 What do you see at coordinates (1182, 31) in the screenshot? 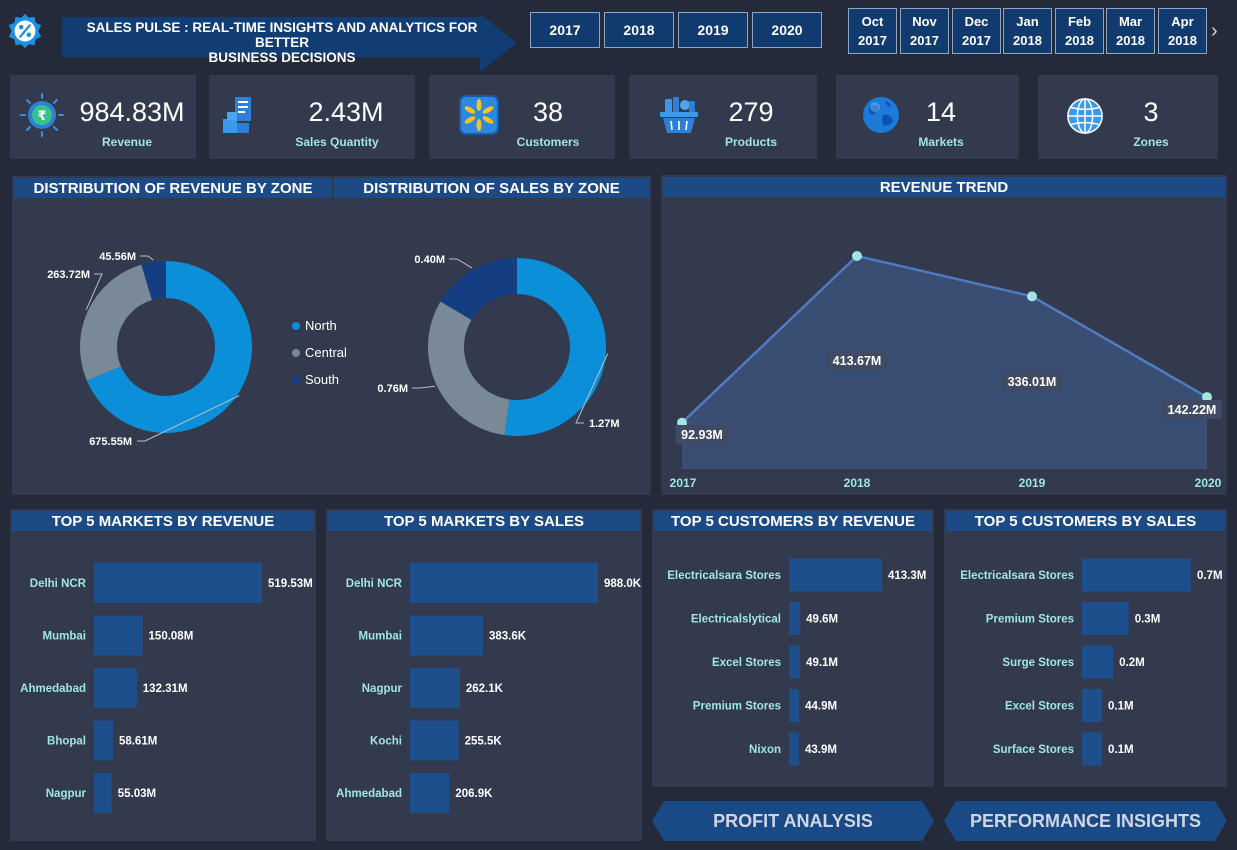
I see `month-button-apr-2018: Apr 2018` at bounding box center [1182, 31].